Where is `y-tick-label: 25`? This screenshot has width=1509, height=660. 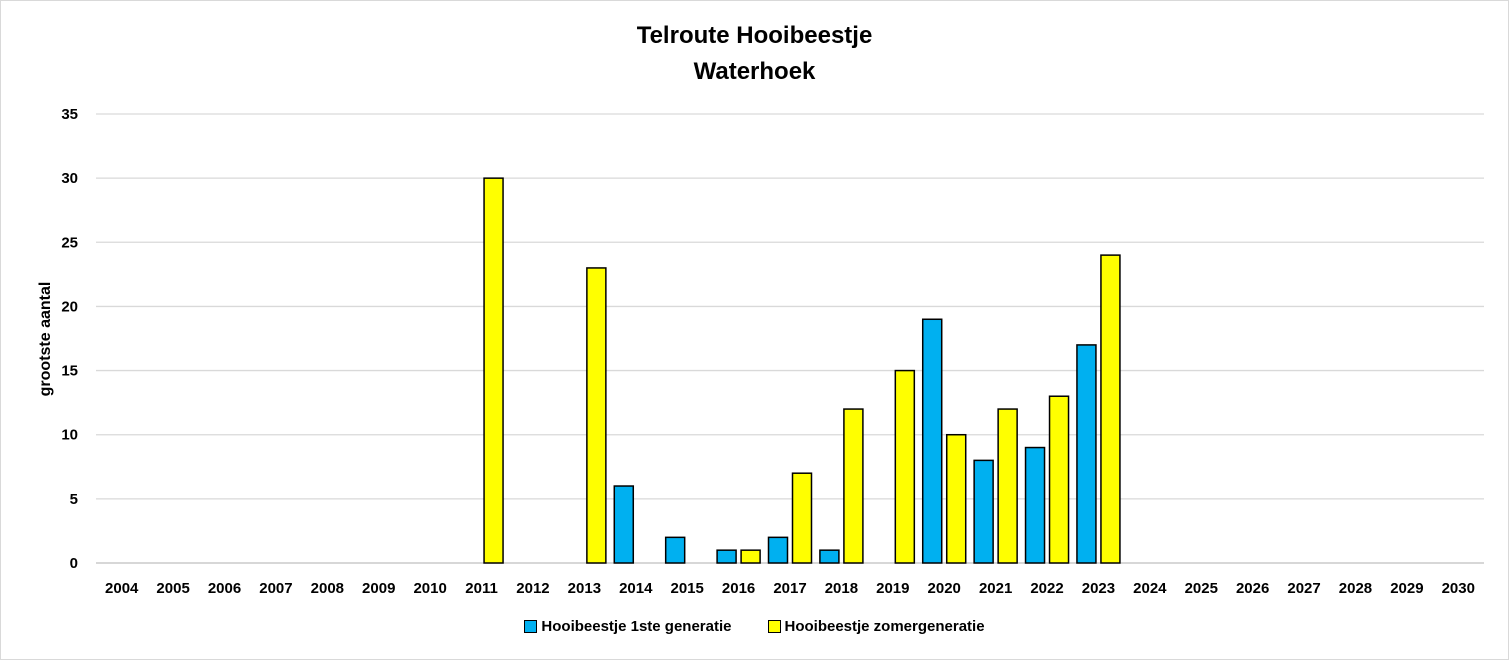
y-tick-label: 25 is located at coordinates (69, 242).